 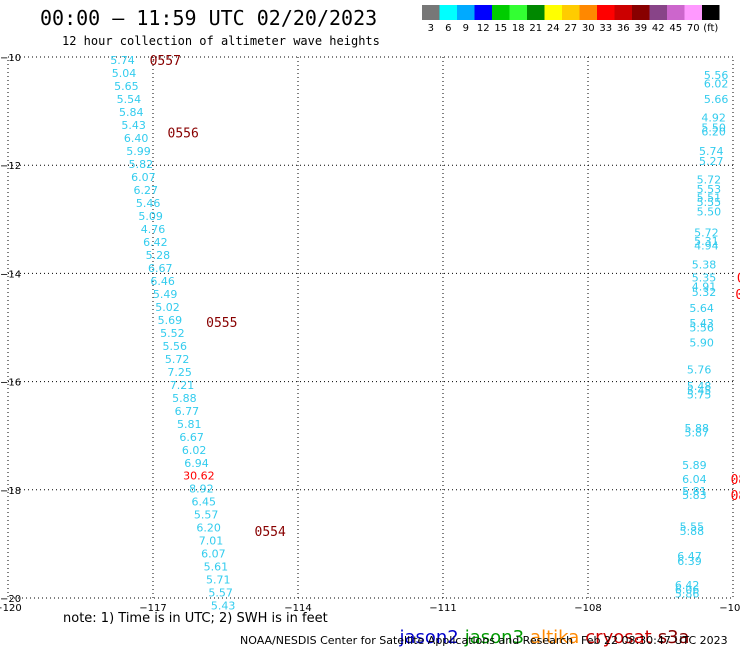 I want to click on swh-value: 5.88, so click(x=692, y=531).